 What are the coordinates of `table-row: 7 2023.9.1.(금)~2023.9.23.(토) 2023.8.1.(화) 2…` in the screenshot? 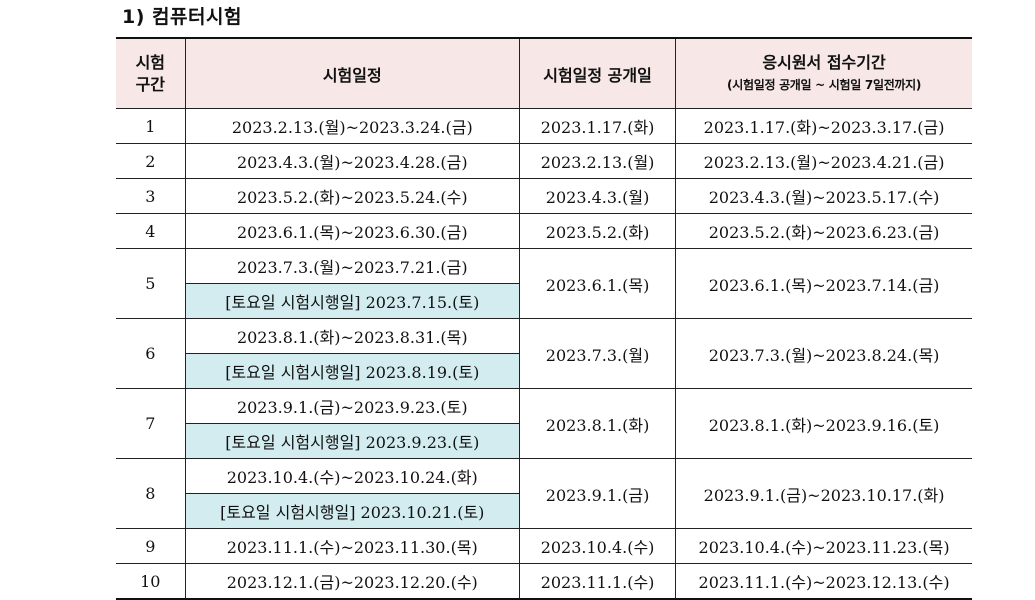 It's located at (544, 423).